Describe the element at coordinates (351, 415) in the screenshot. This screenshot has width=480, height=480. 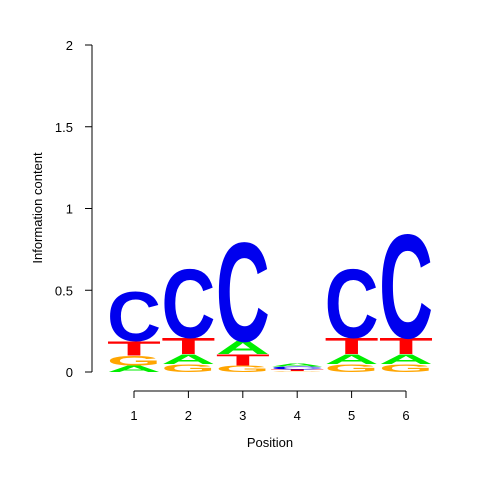
I see `x-tick-label: 5` at that location.